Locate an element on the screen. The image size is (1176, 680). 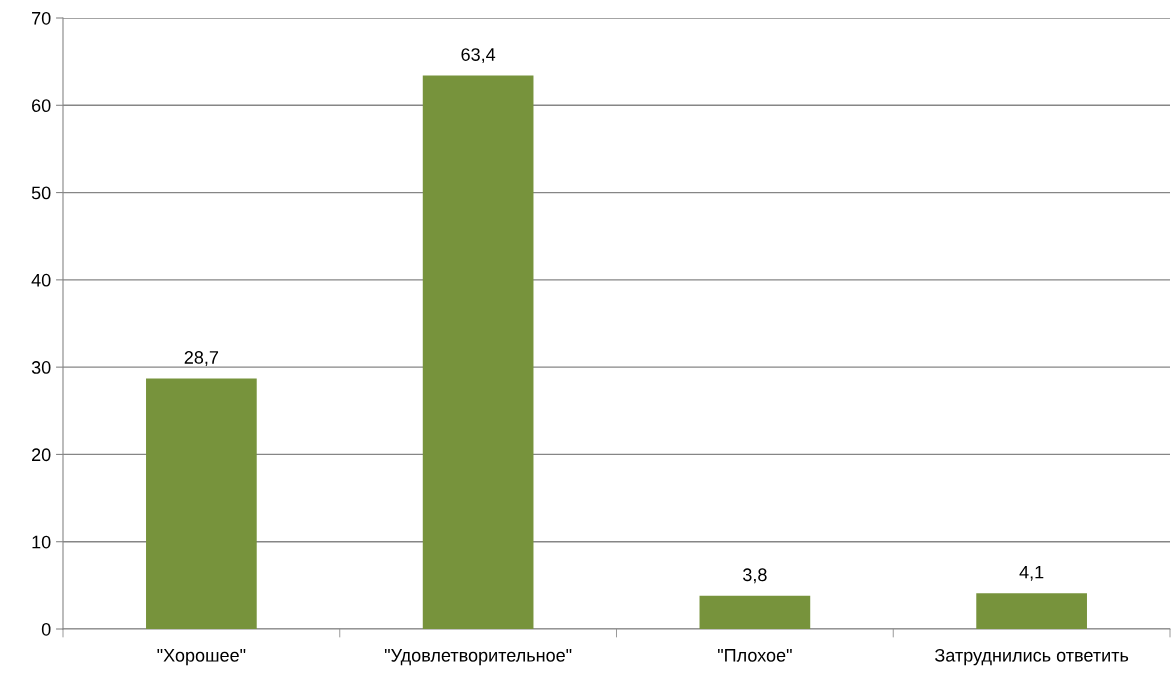
y-tick-label: 10 is located at coordinates (41, 542).